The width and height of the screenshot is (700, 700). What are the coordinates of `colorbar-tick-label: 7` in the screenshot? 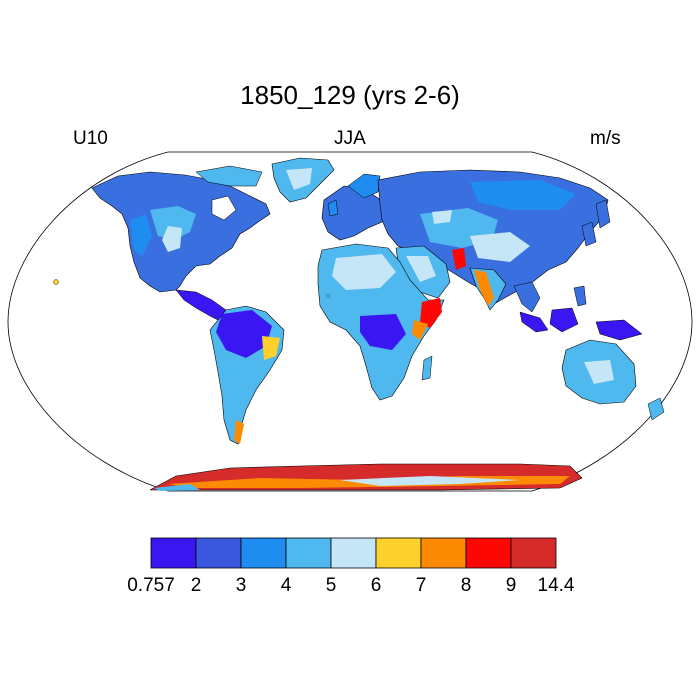 It's located at (421, 585).